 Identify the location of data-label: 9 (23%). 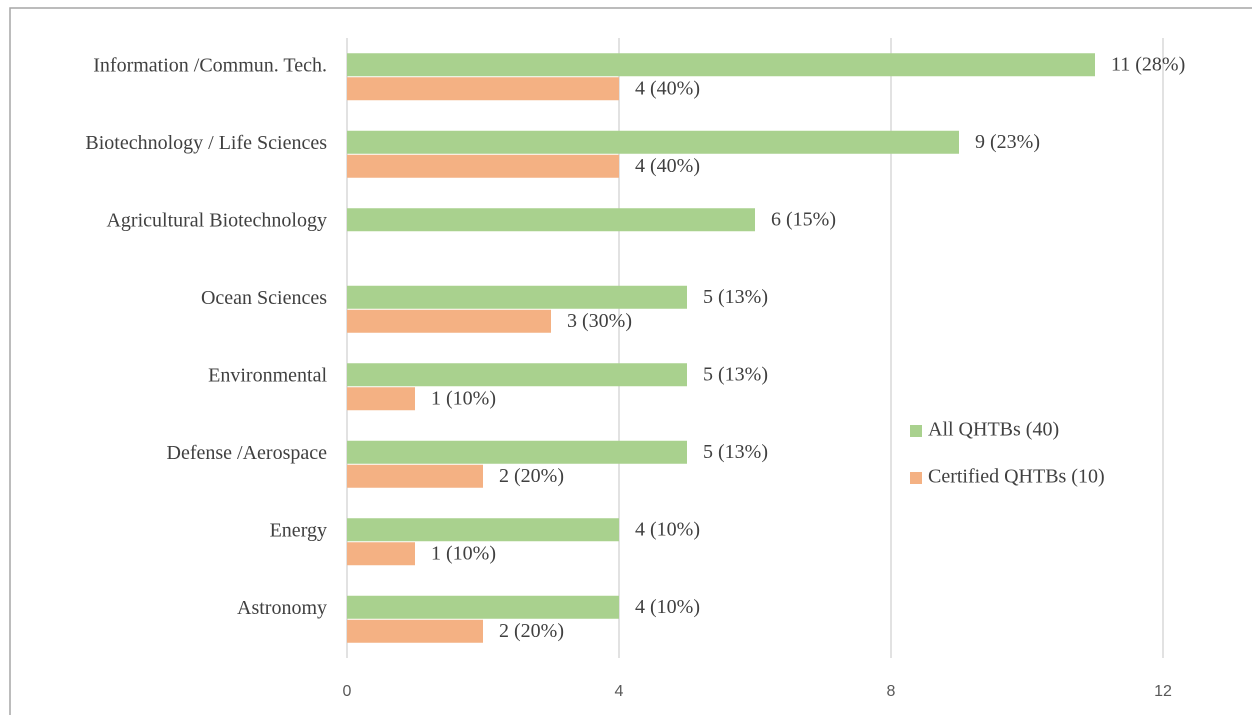
(1007, 142).